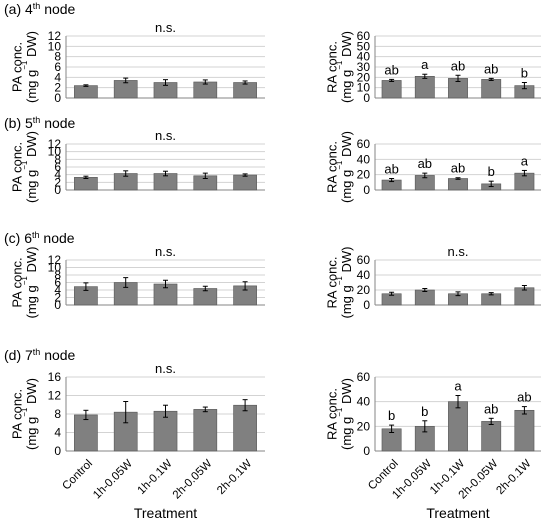 This screenshot has height=522, width=550. What do you see at coordinates (154, 477) in the screenshot?
I see `x-tick-label: 1h-0.1W` at bounding box center [154, 477].